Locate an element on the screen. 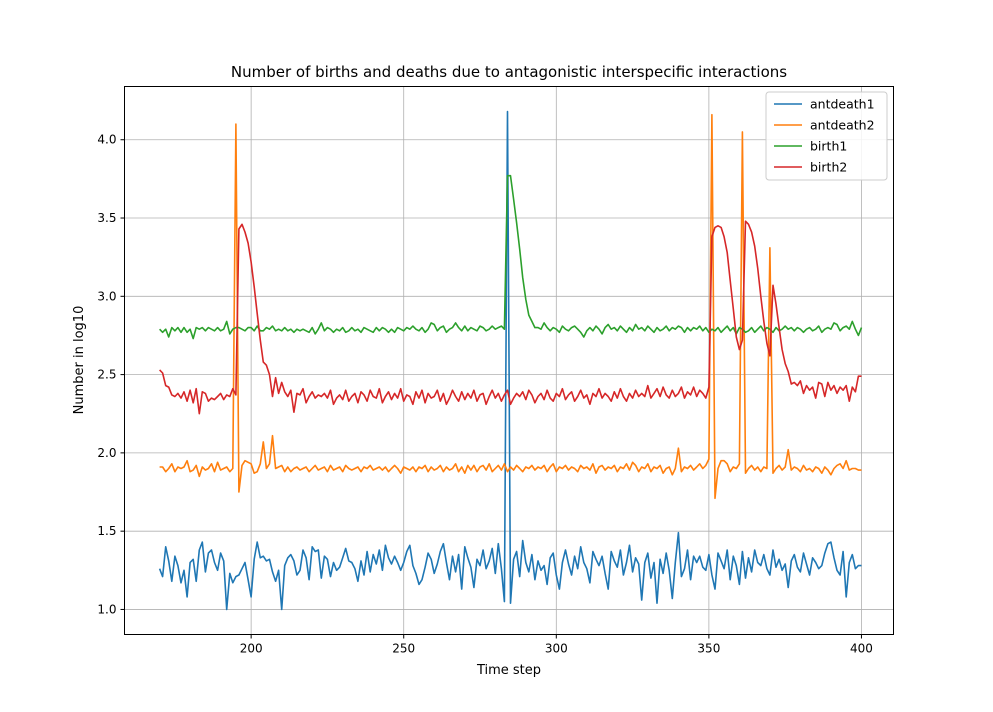 The width and height of the screenshot is (993, 712). legend-label-birth1: birth1 is located at coordinates (828, 146).